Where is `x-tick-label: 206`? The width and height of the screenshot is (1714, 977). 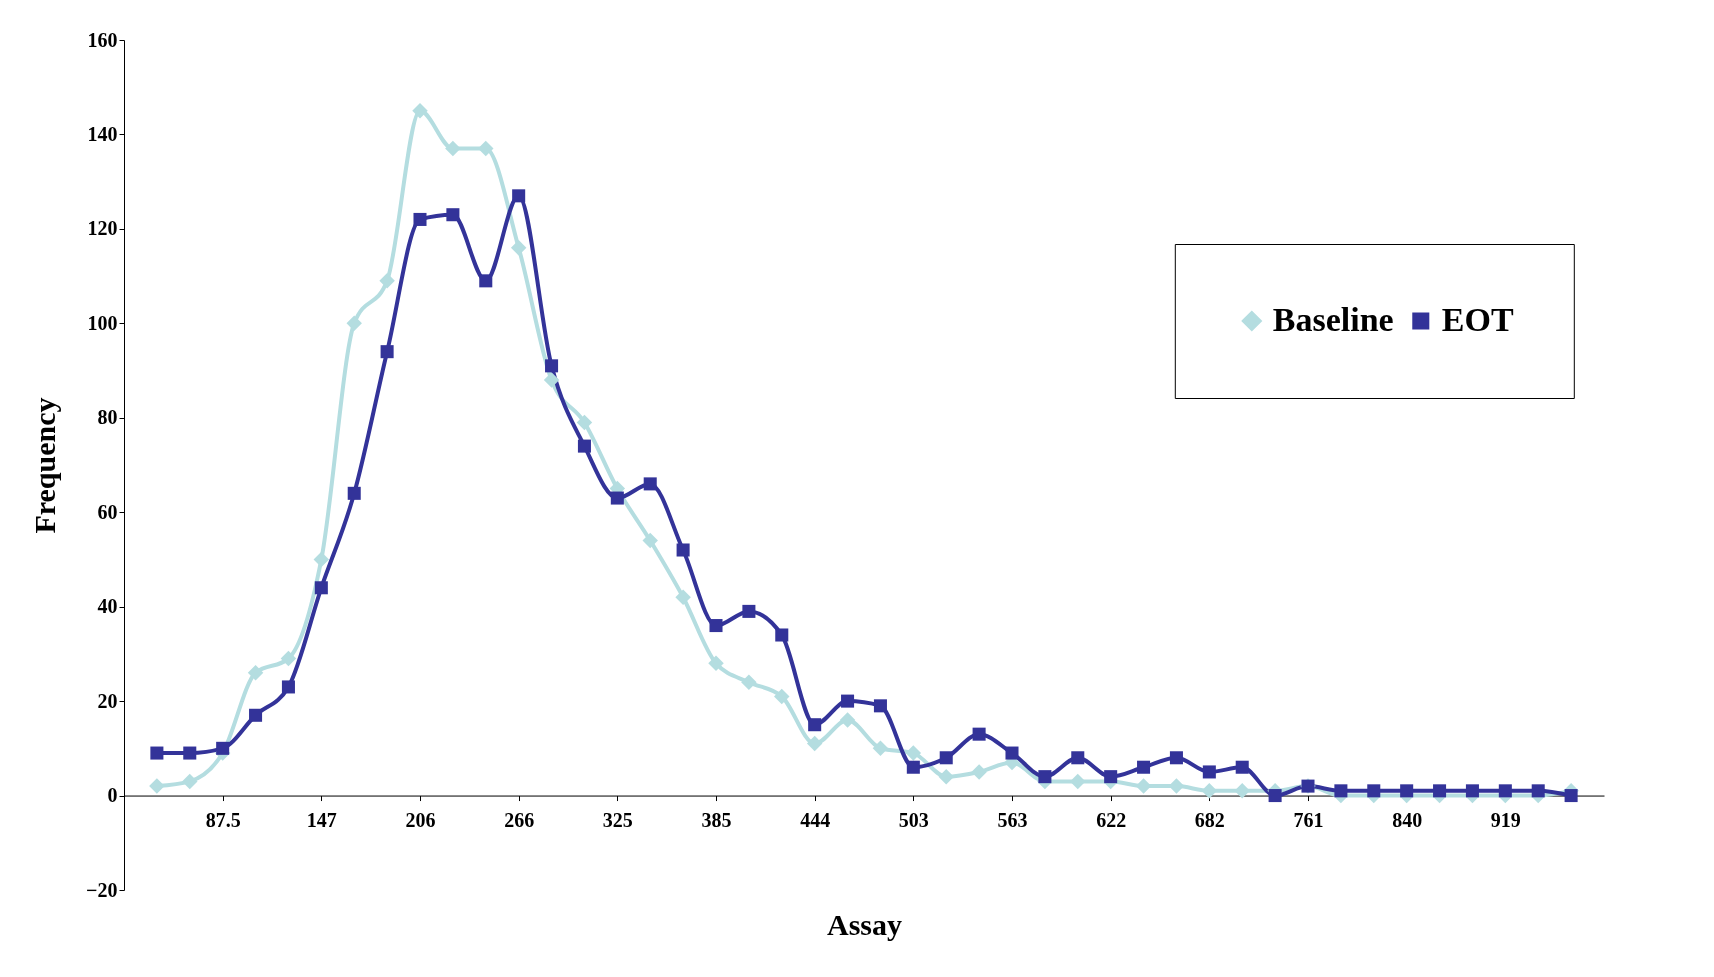 x-tick-label: 206 is located at coordinates (420, 820).